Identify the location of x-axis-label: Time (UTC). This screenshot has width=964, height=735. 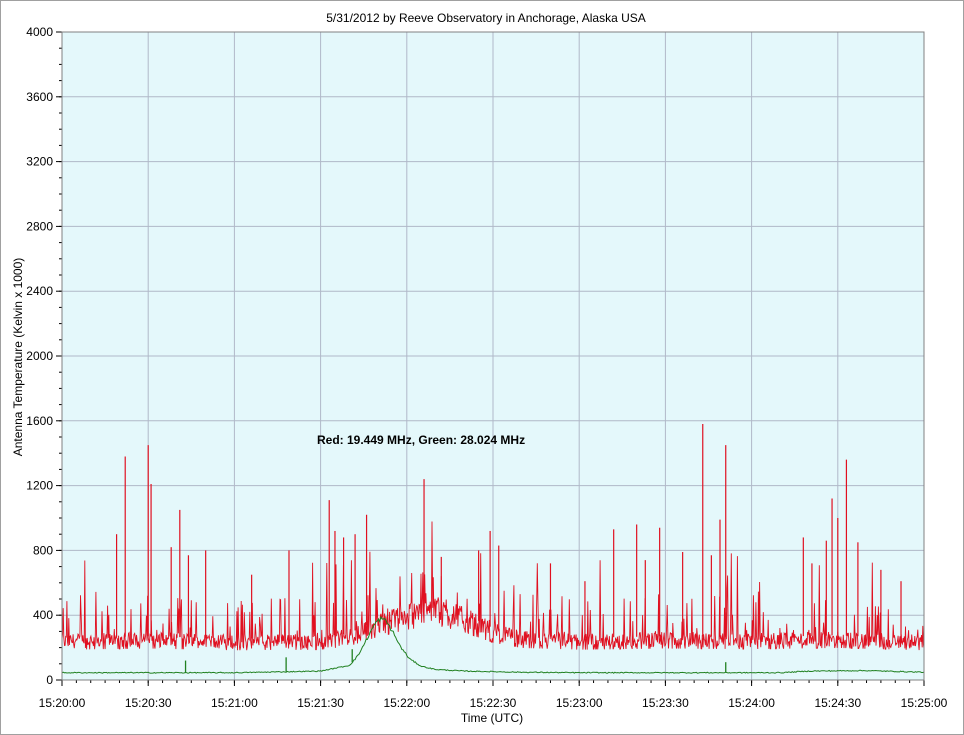
(492, 718).